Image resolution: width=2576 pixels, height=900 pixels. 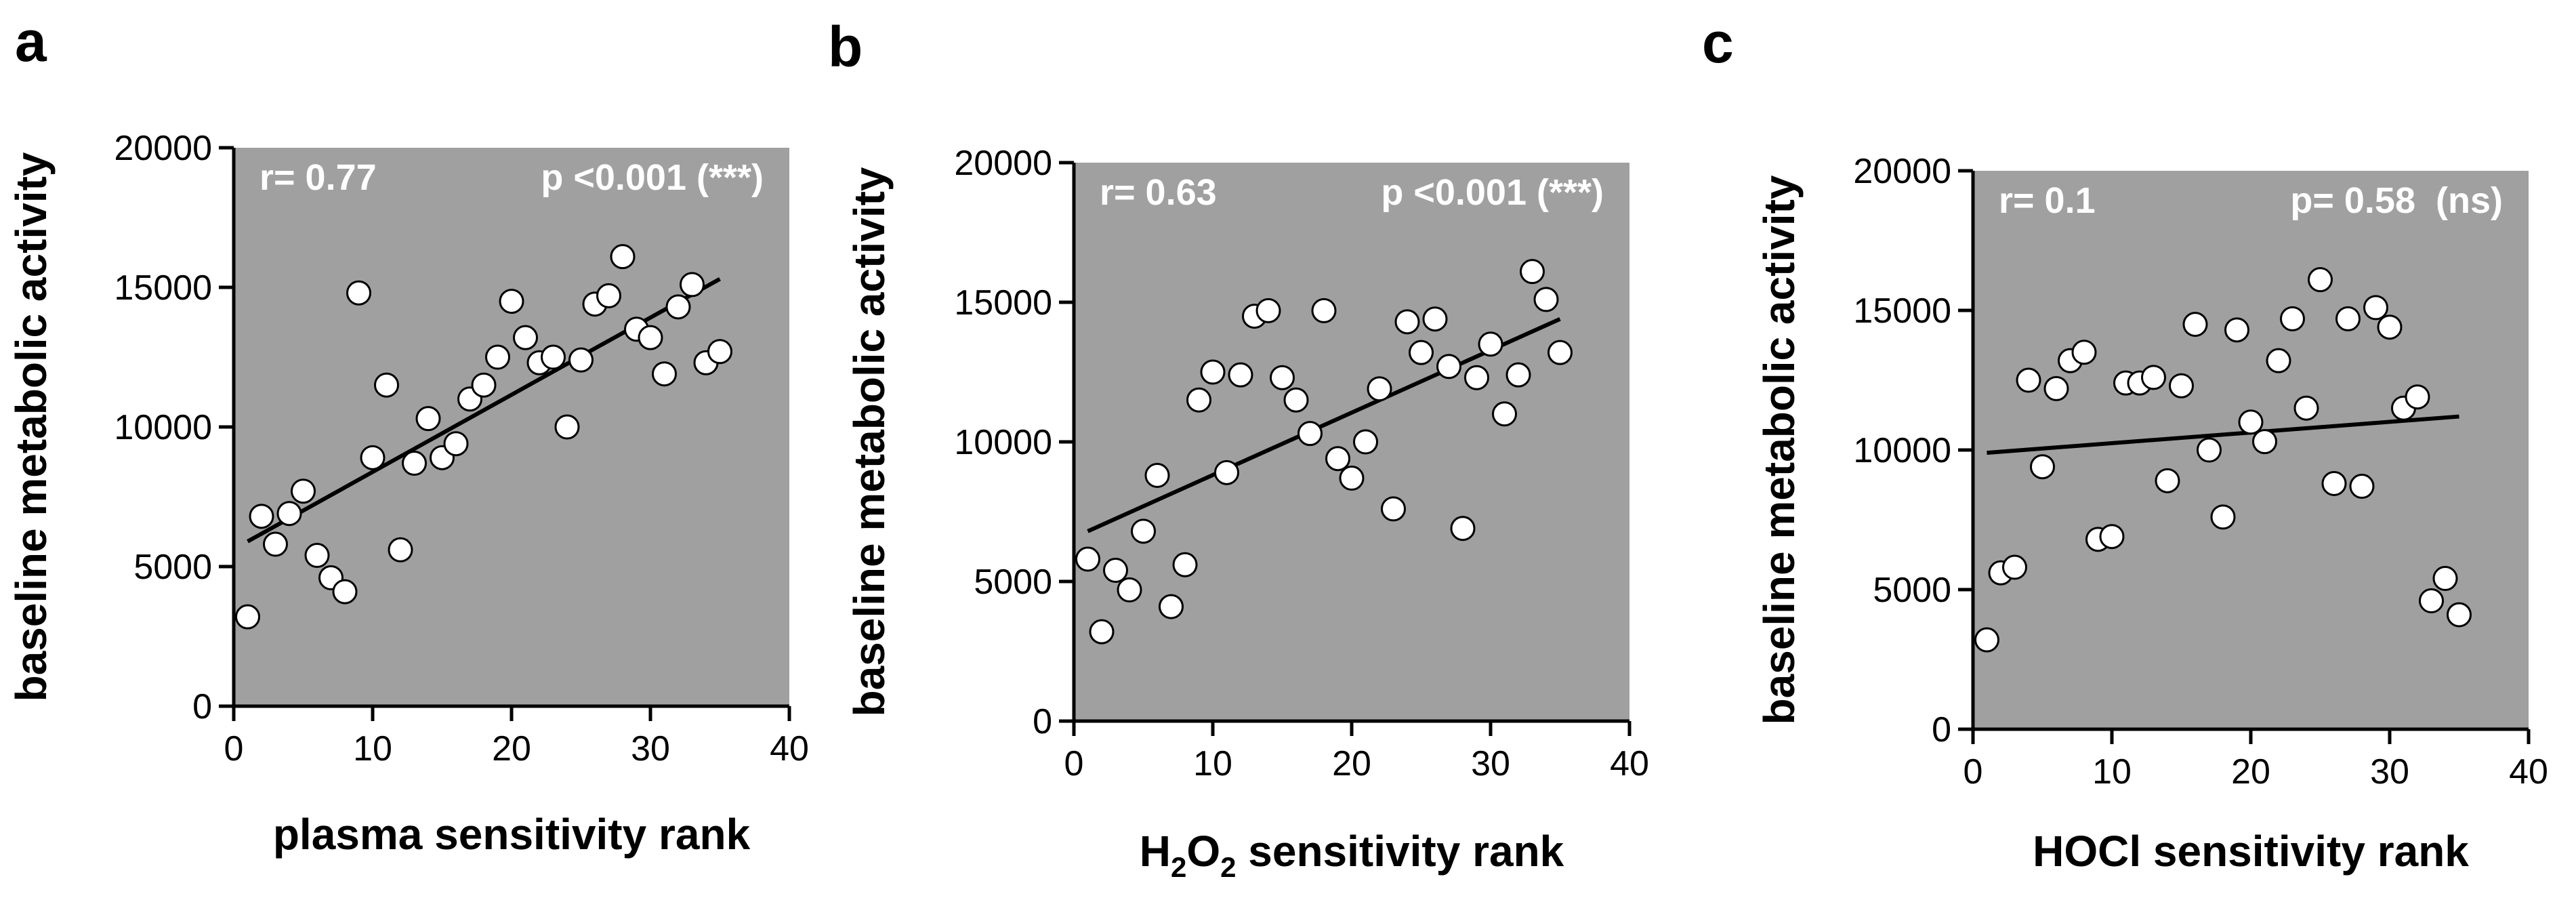 What do you see at coordinates (1490, 763) in the screenshot?
I see `x-tick-label: 30` at bounding box center [1490, 763].